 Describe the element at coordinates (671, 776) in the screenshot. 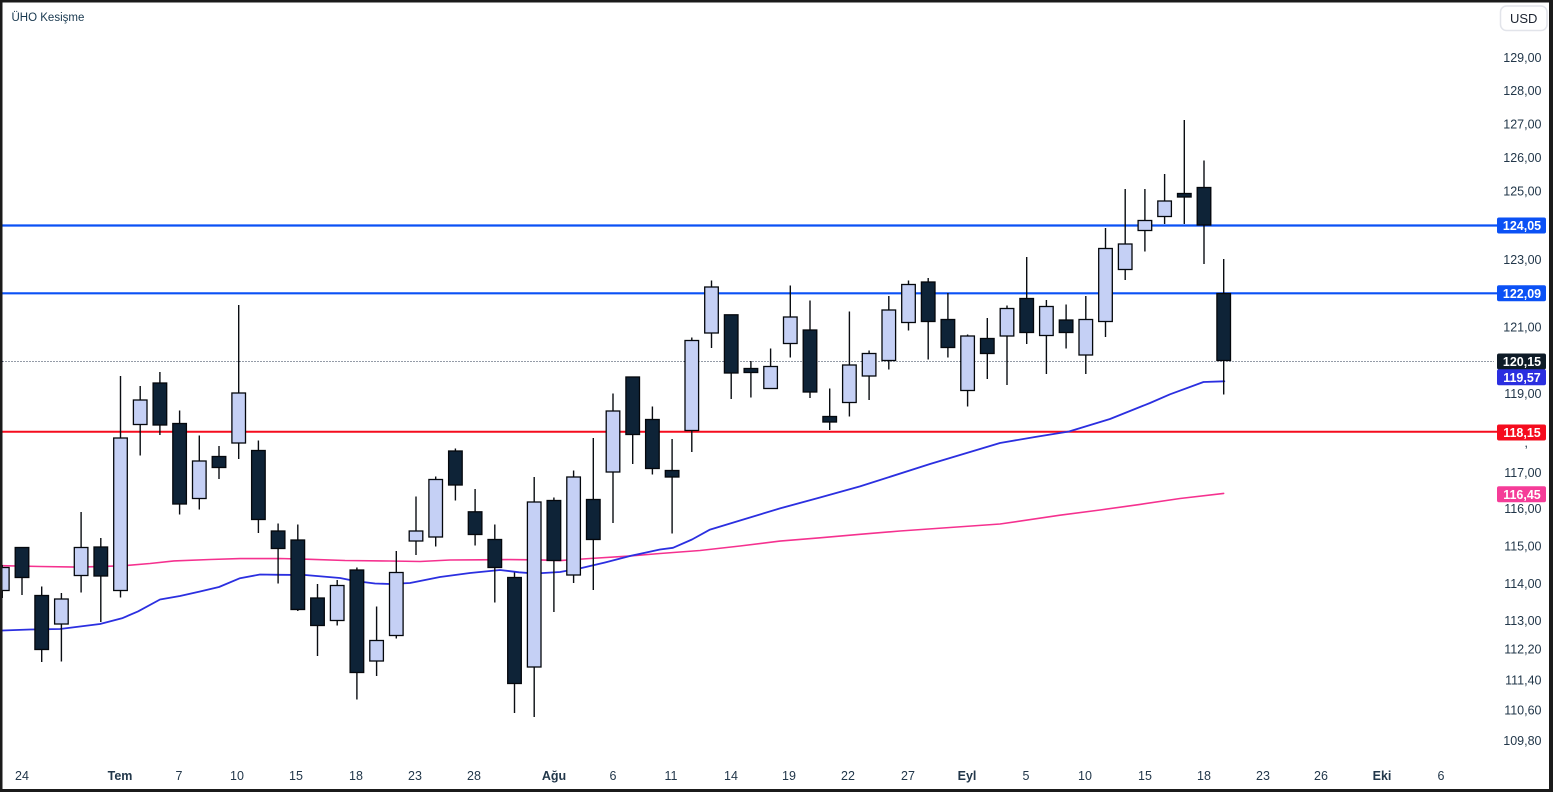

I see `svg-text: 11` at that location.